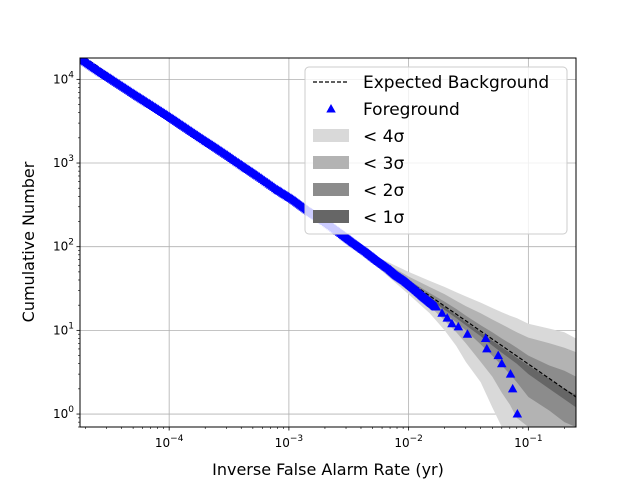 The height and width of the screenshot is (480, 640). I want to click on legend-triangle-swatch, so click(331, 108).